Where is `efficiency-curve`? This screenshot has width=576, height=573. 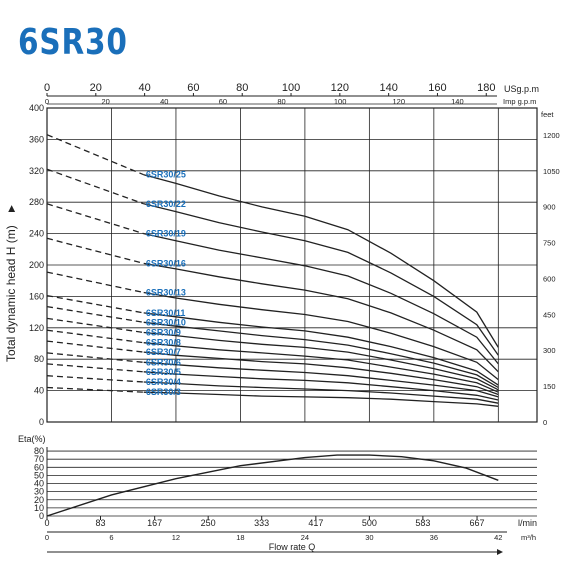
efficiency-curve is located at coordinates (272, 485).